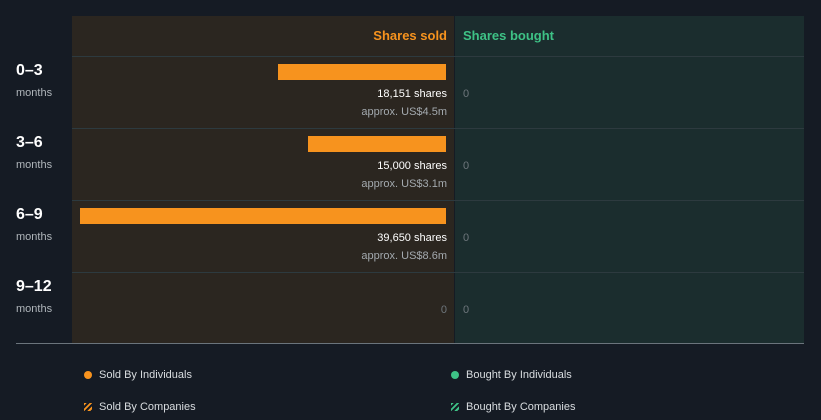 This screenshot has height=420, width=821. I want to click on row-unit-6-9: months, so click(34, 237).